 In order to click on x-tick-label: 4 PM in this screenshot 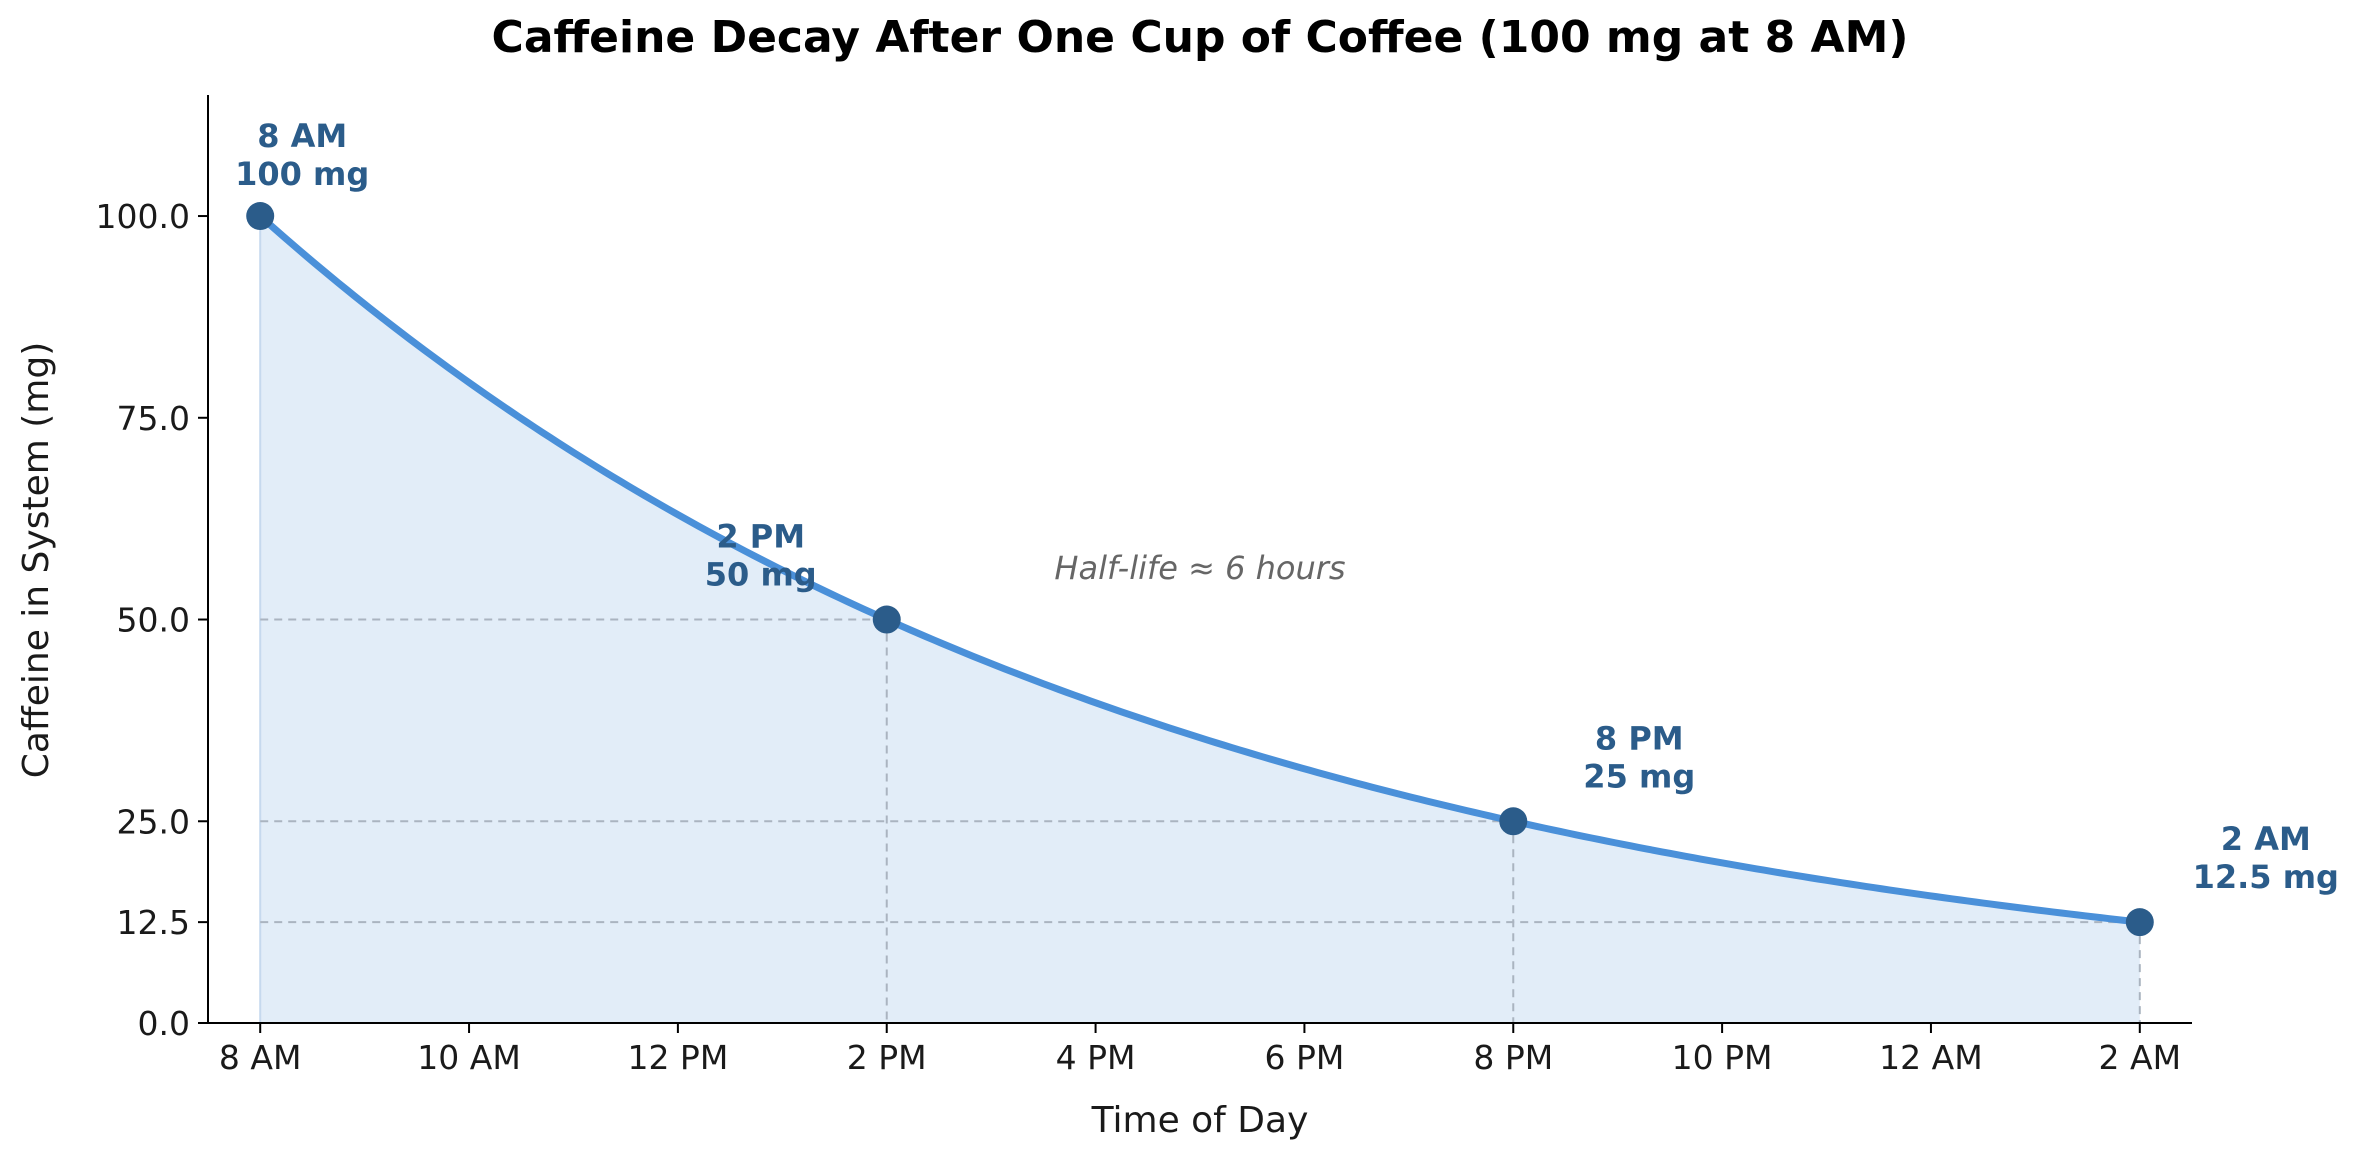, I will do `click(1096, 1057)`.